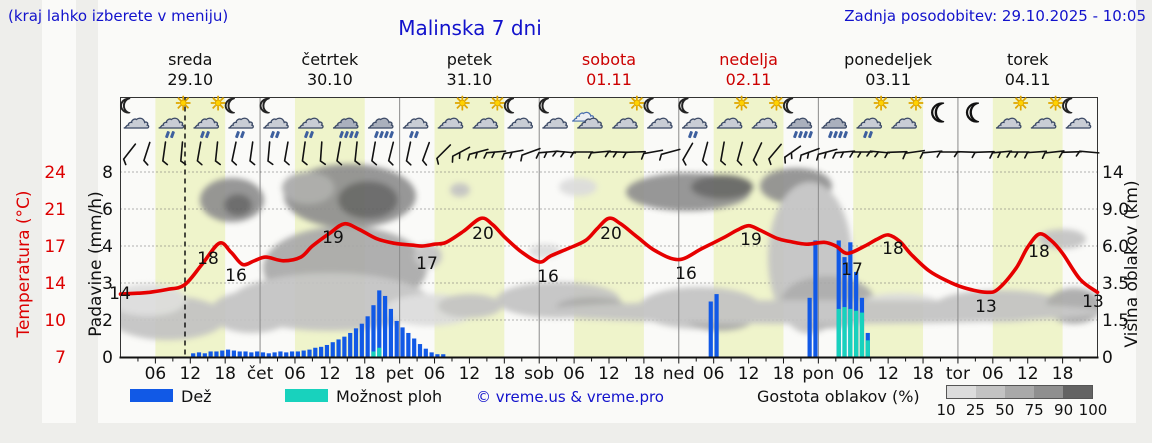 Image resolution: width=1152 pixels, height=443 pixels. What do you see at coordinates (1064, 410) in the screenshot?
I see `density-tick-label: 90` at bounding box center [1064, 410].